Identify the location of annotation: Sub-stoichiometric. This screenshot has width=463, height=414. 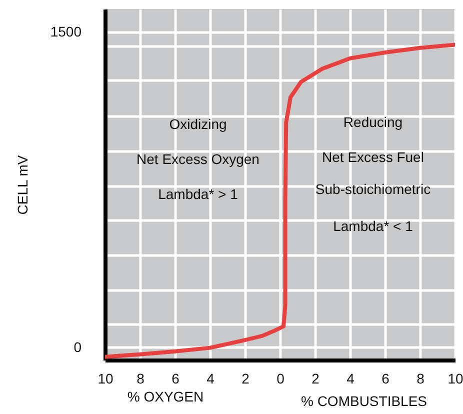
(373, 189).